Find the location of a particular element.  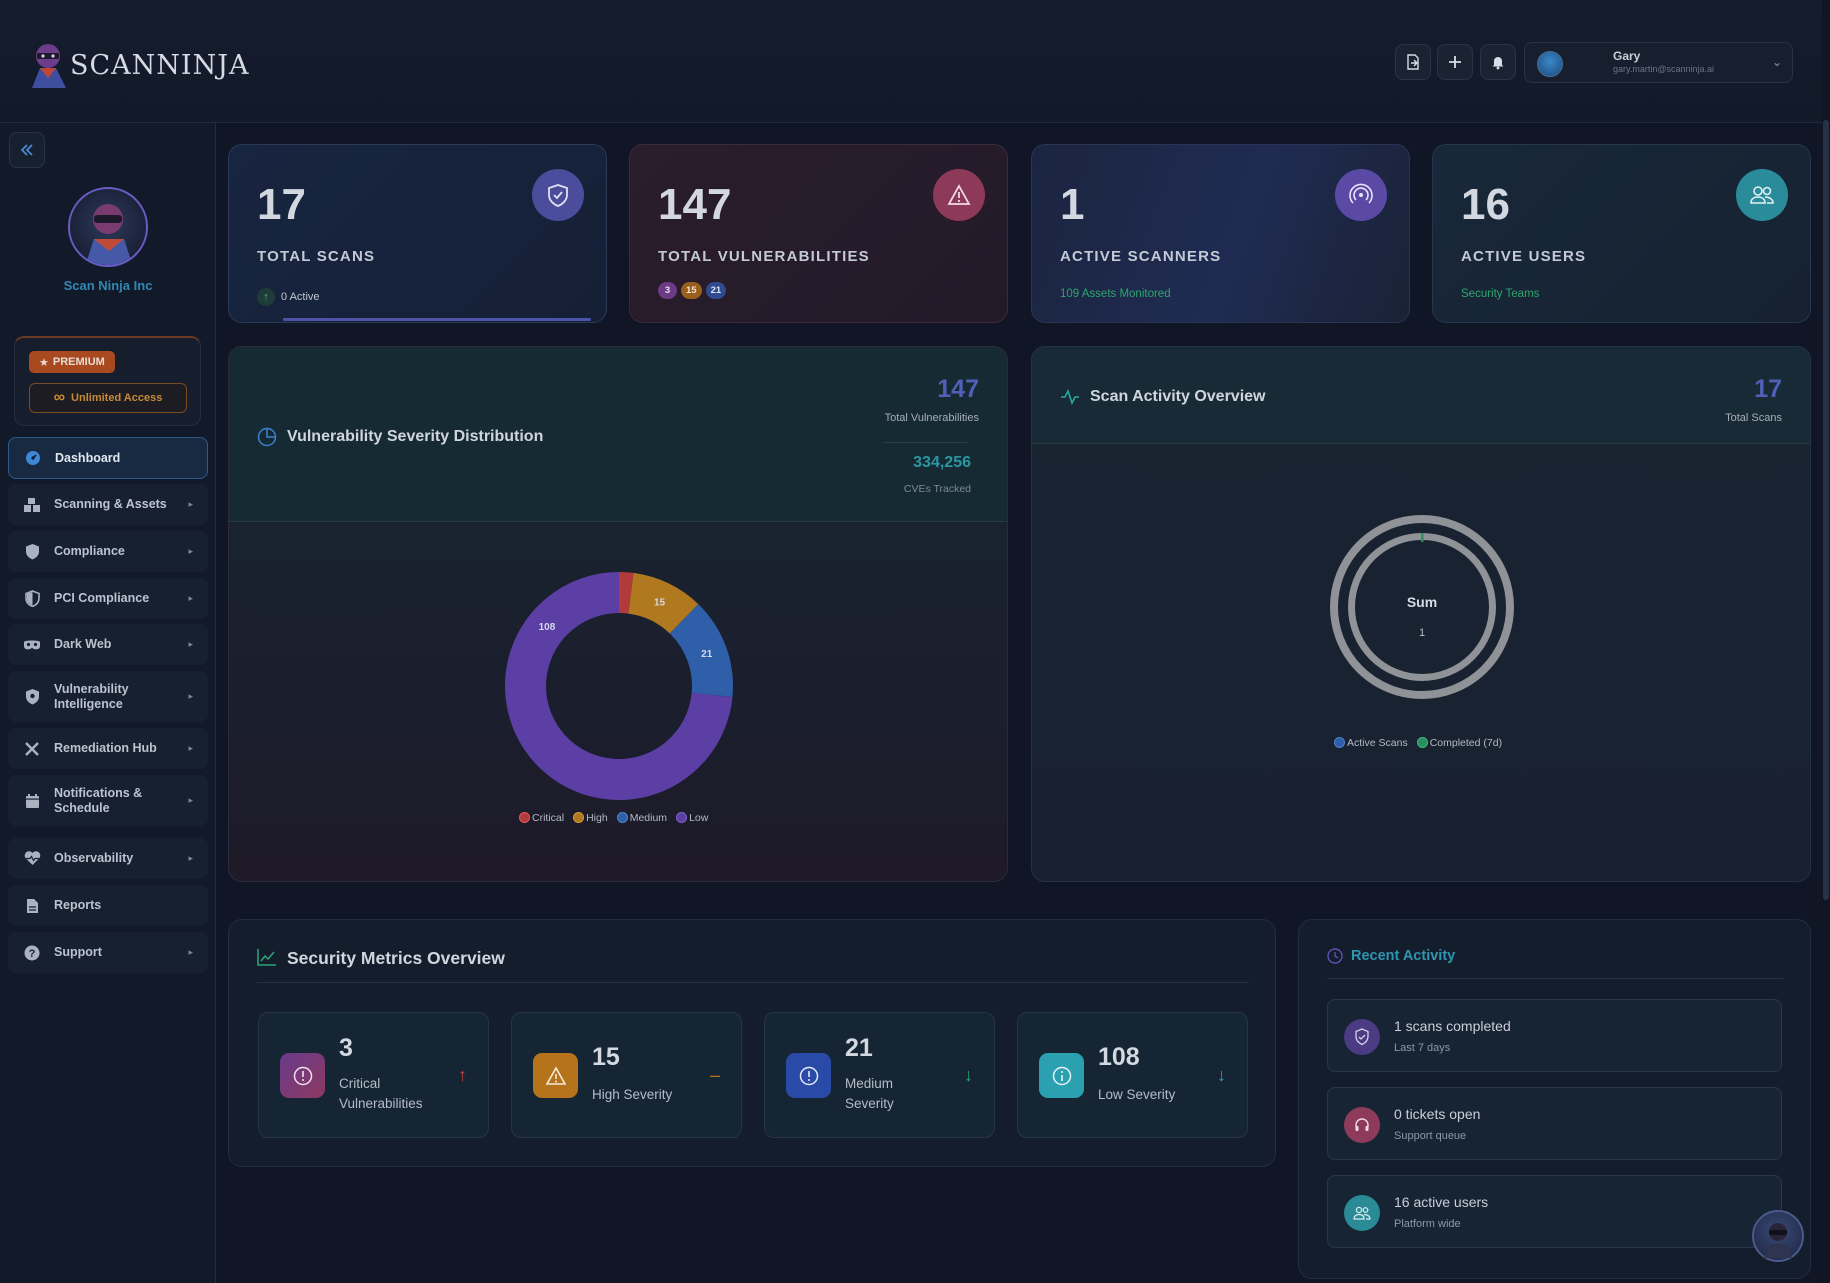

legend-high: High is located at coordinates (590, 818).